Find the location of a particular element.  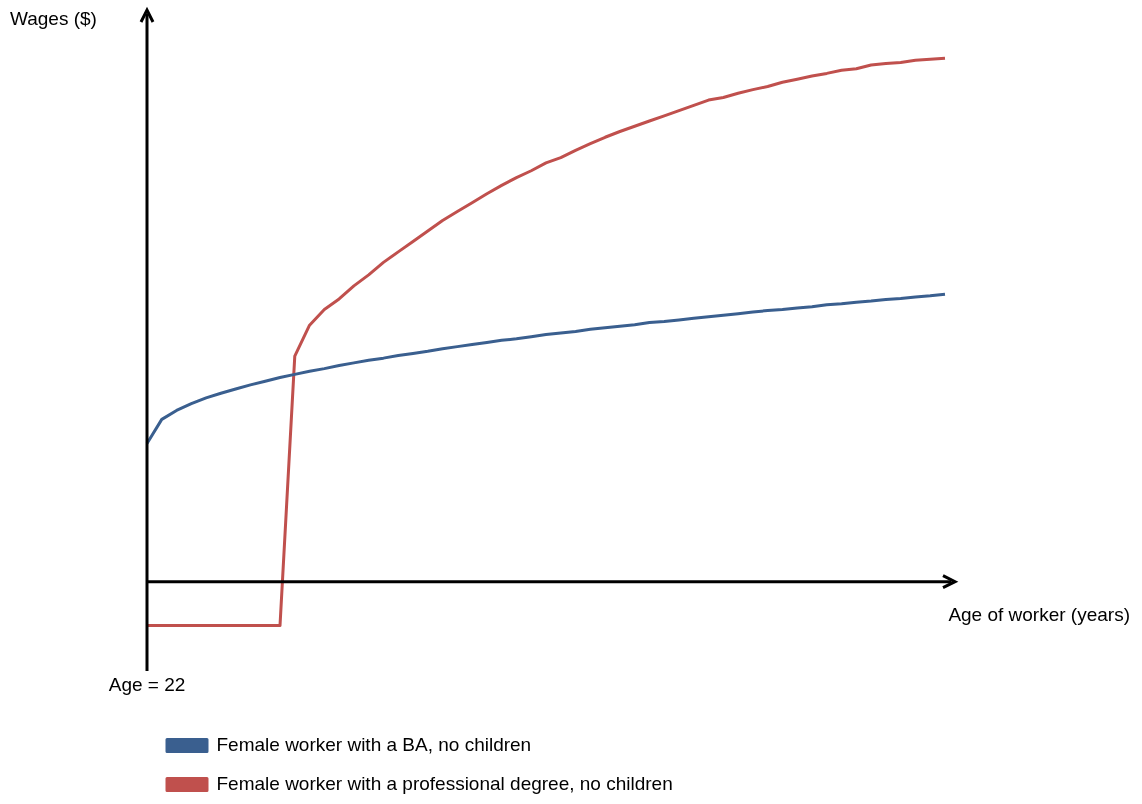

x-axis-title: Age of worker (years) is located at coordinates (1039, 614).